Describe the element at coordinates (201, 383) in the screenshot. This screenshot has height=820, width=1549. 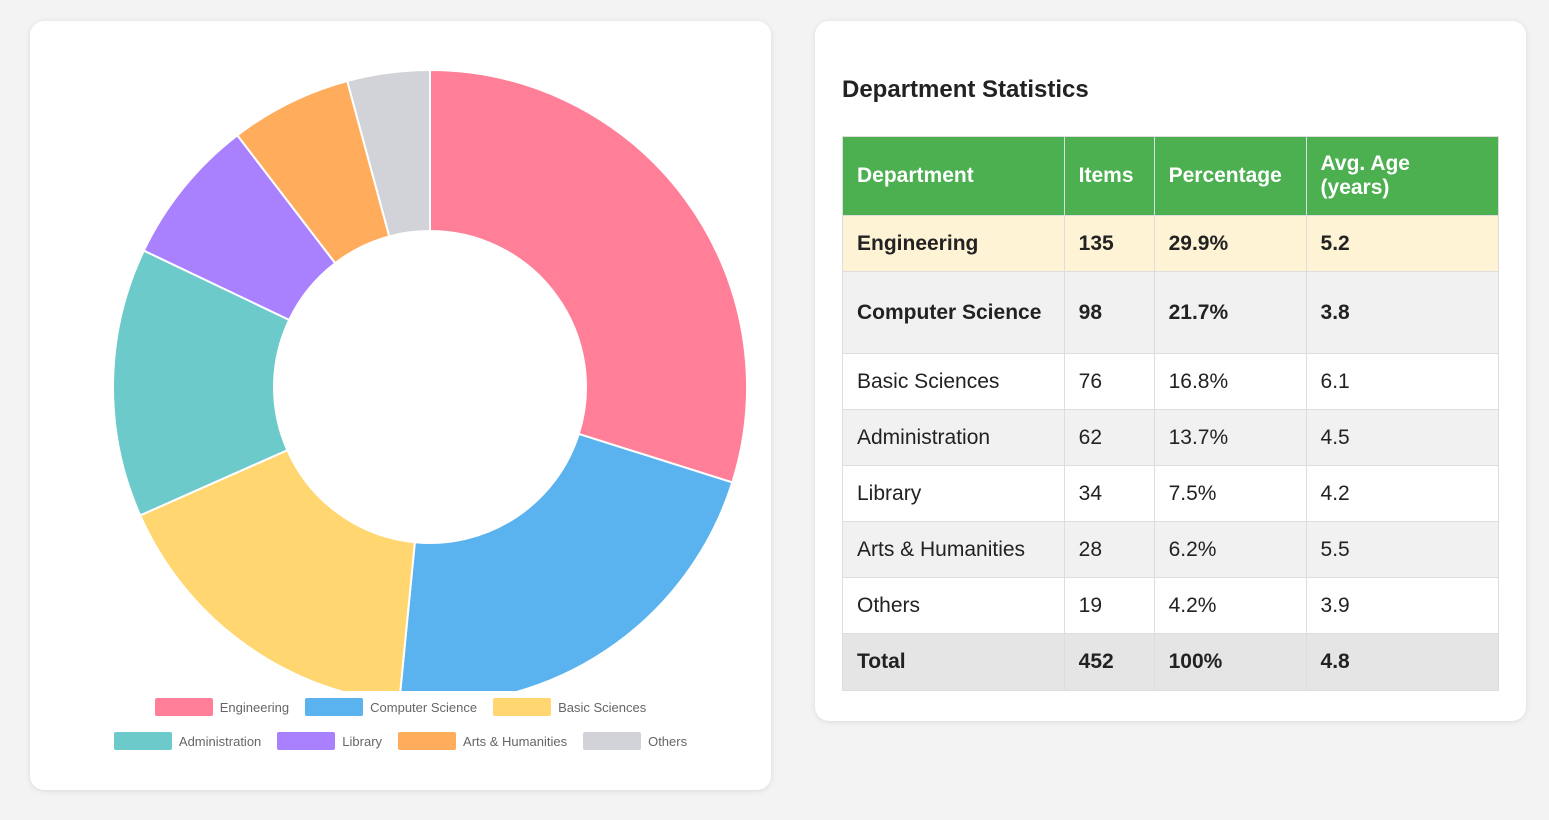
I see `donut-slice-administration` at that location.